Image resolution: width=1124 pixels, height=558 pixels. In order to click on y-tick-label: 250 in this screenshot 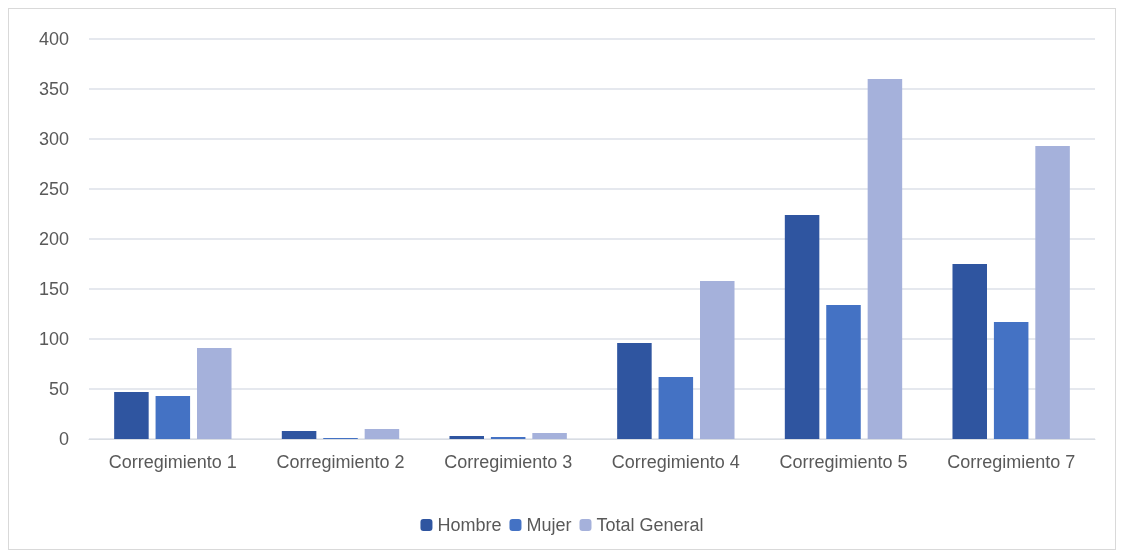, I will do `click(53, 189)`.